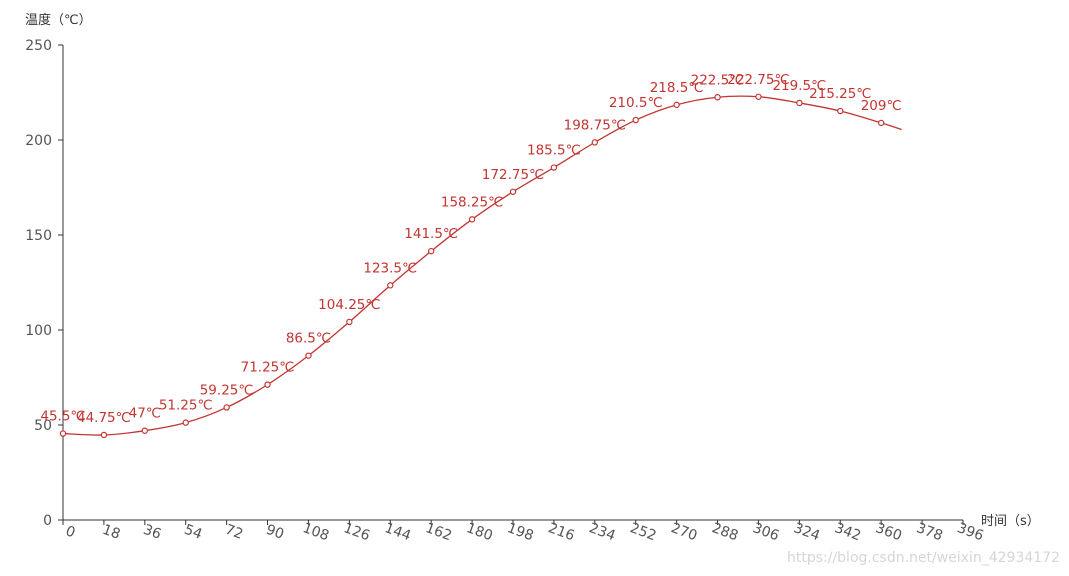  I want to click on y-tick-label: 250, so click(38, 46).